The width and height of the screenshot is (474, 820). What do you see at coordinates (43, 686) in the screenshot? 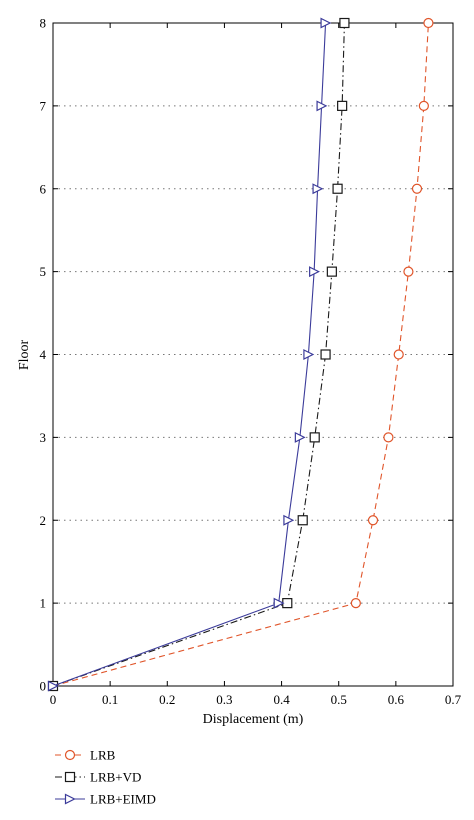
I see `y-tick-label: 0` at bounding box center [43, 686].